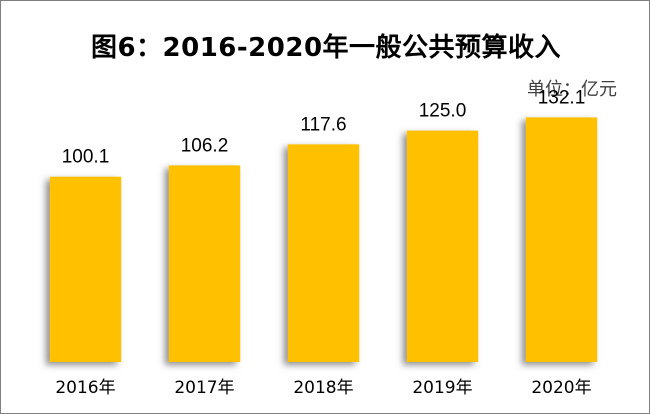  I want to click on bar-2016年, so click(85, 269).